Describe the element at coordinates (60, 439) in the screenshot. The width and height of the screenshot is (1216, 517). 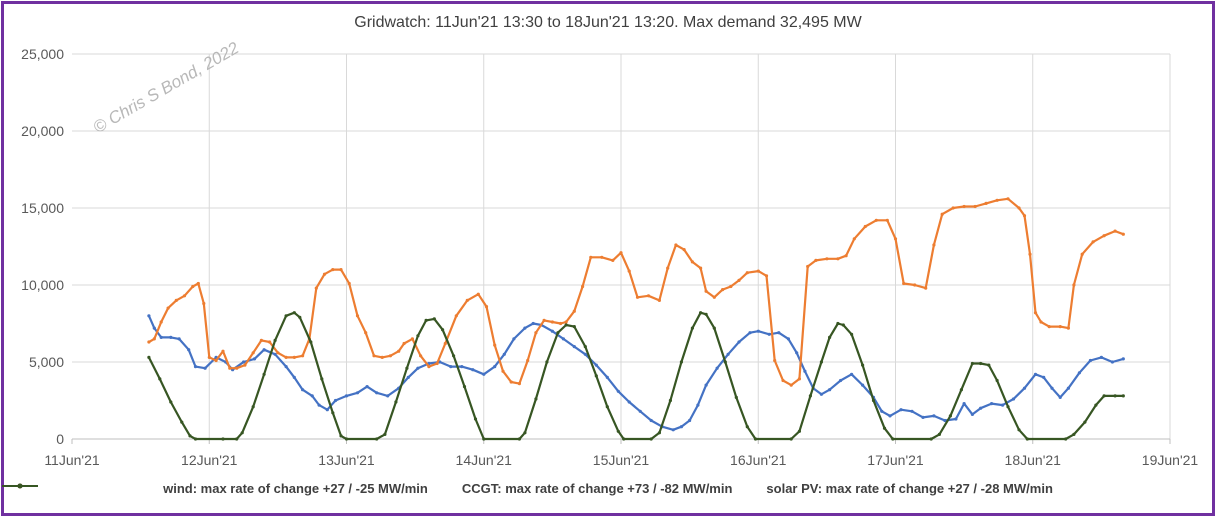
I see `y-tick-label: 0` at that location.